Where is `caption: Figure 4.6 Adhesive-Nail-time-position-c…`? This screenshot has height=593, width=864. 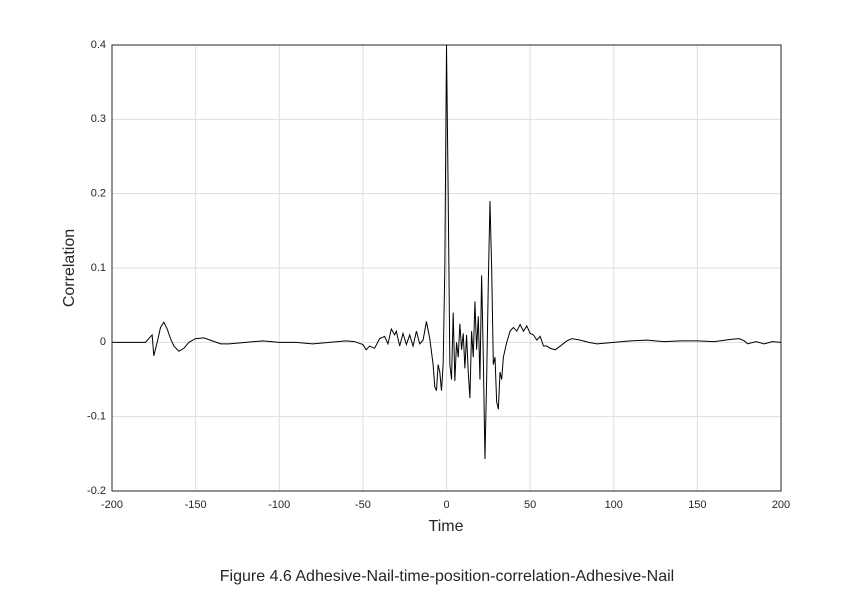
caption: Figure 4.6 Adhesive-Nail-time-position-c… is located at coordinates (447, 576).